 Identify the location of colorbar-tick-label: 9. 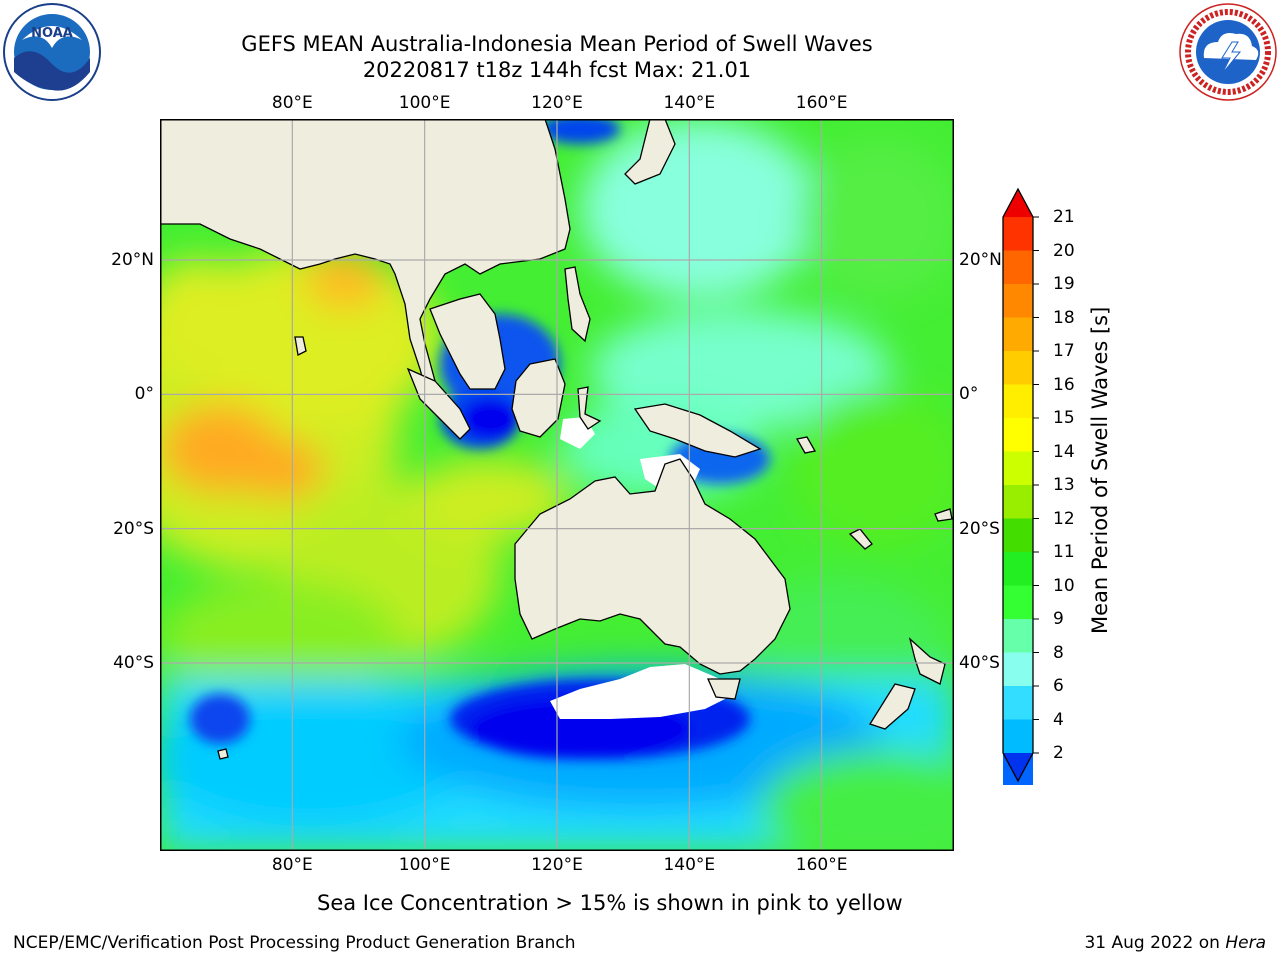
(1058, 619).